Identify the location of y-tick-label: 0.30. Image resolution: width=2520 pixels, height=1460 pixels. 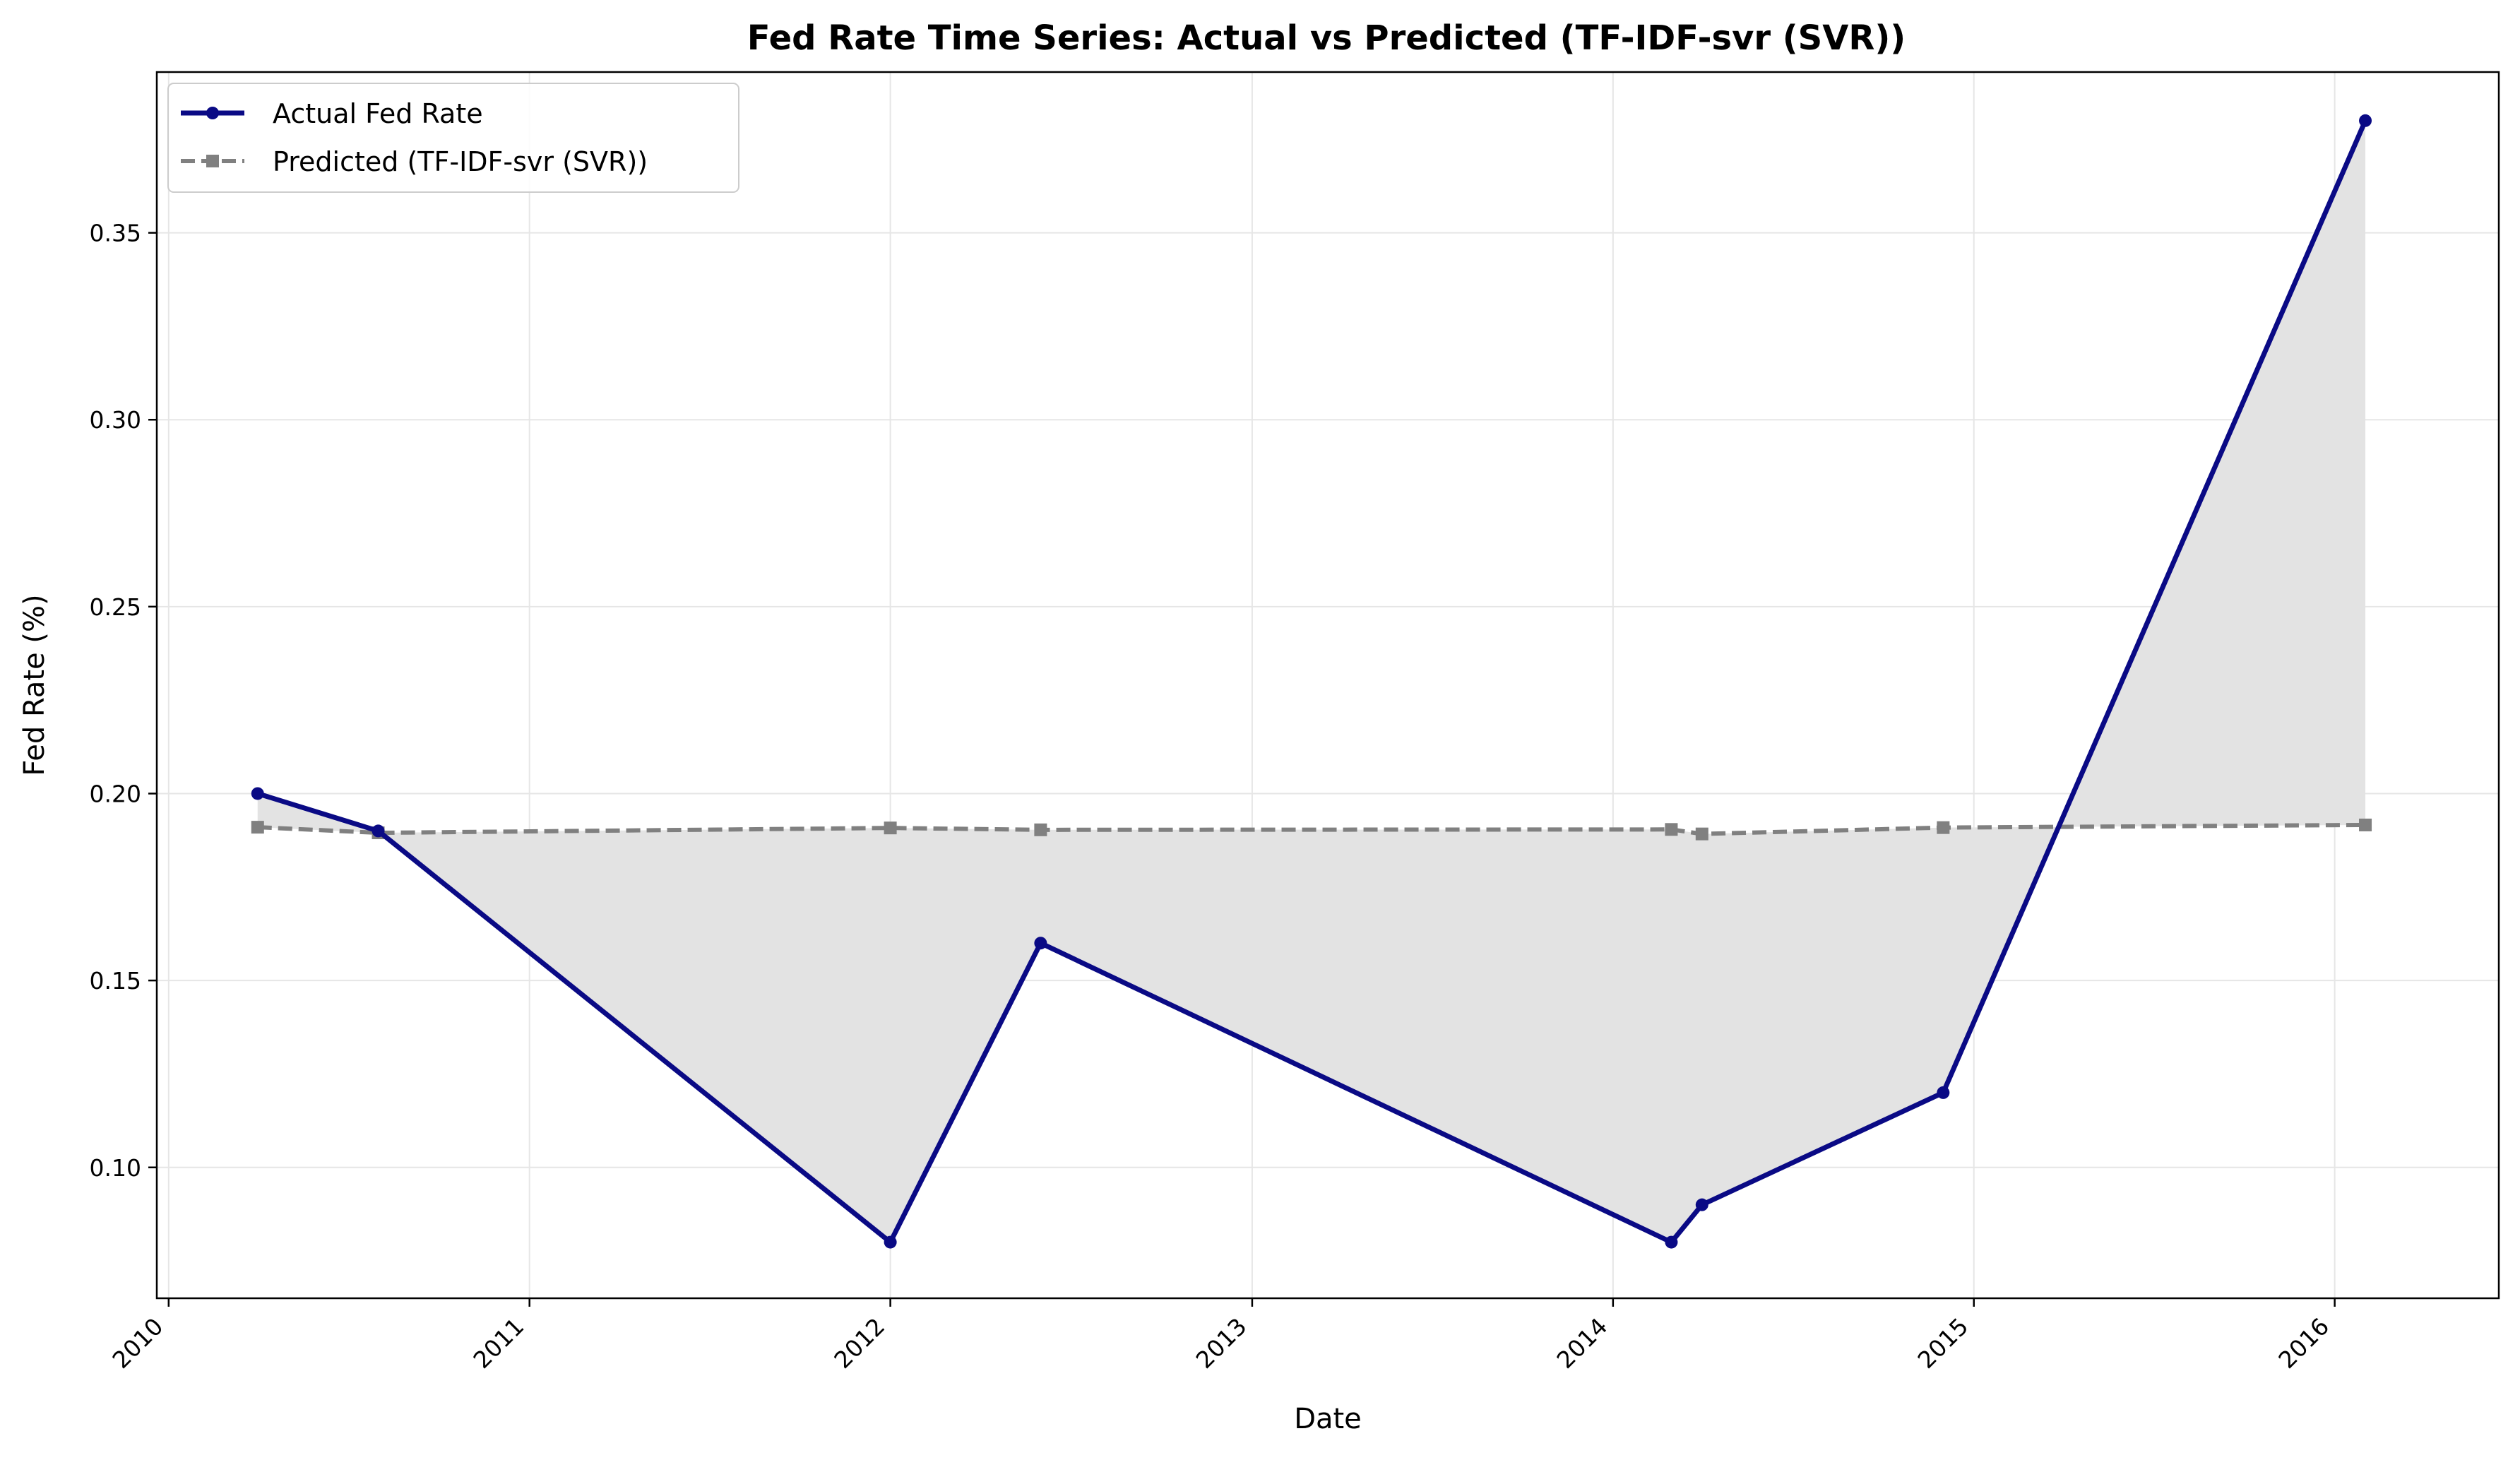
(115, 420).